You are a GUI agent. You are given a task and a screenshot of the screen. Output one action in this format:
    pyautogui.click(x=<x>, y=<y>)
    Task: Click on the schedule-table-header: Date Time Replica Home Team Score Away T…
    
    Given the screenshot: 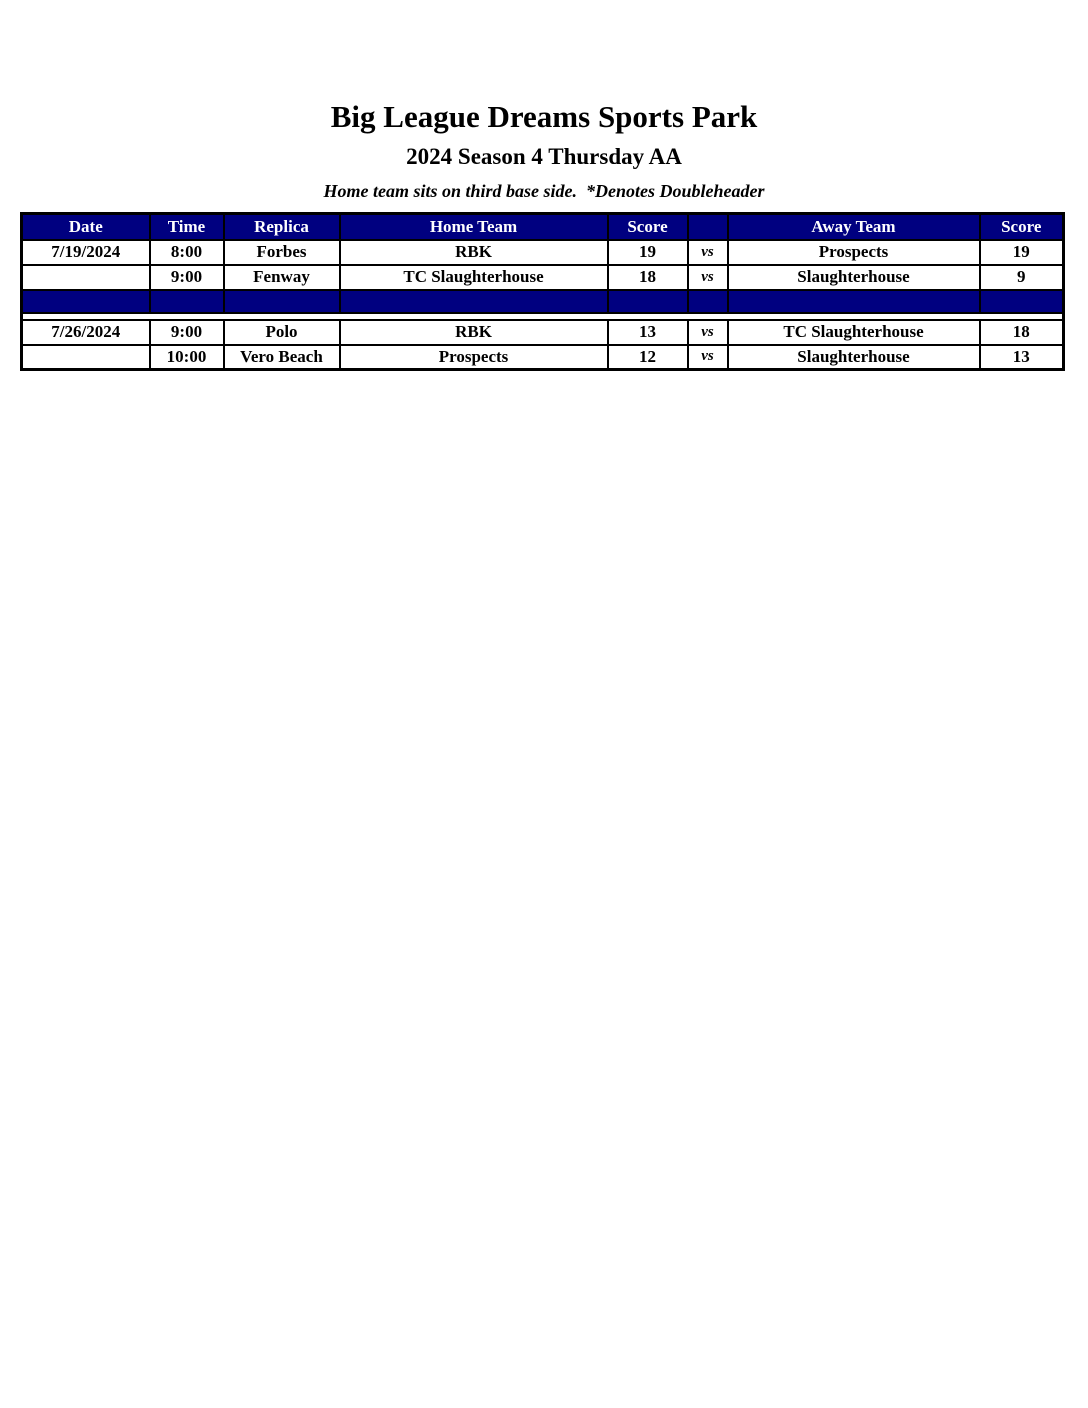 What is the action you would take?
    pyautogui.click(x=542, y=226)
    